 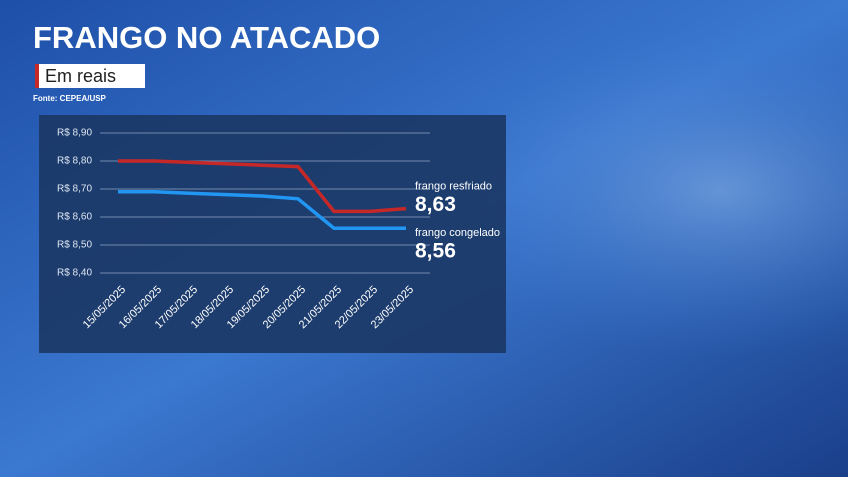 What do you see at coordinates (74, 217) in the screenshot?
I see `y-tick-label: R$ 8,60` at bounding box center [74, 217].